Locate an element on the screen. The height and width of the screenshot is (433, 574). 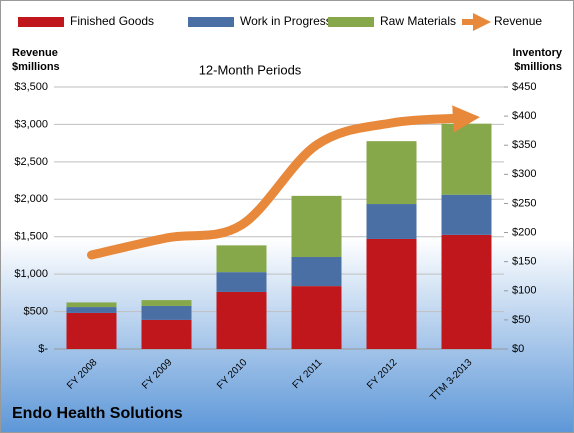
y2-tick-label: $100 is located at coordinates (524, 291).